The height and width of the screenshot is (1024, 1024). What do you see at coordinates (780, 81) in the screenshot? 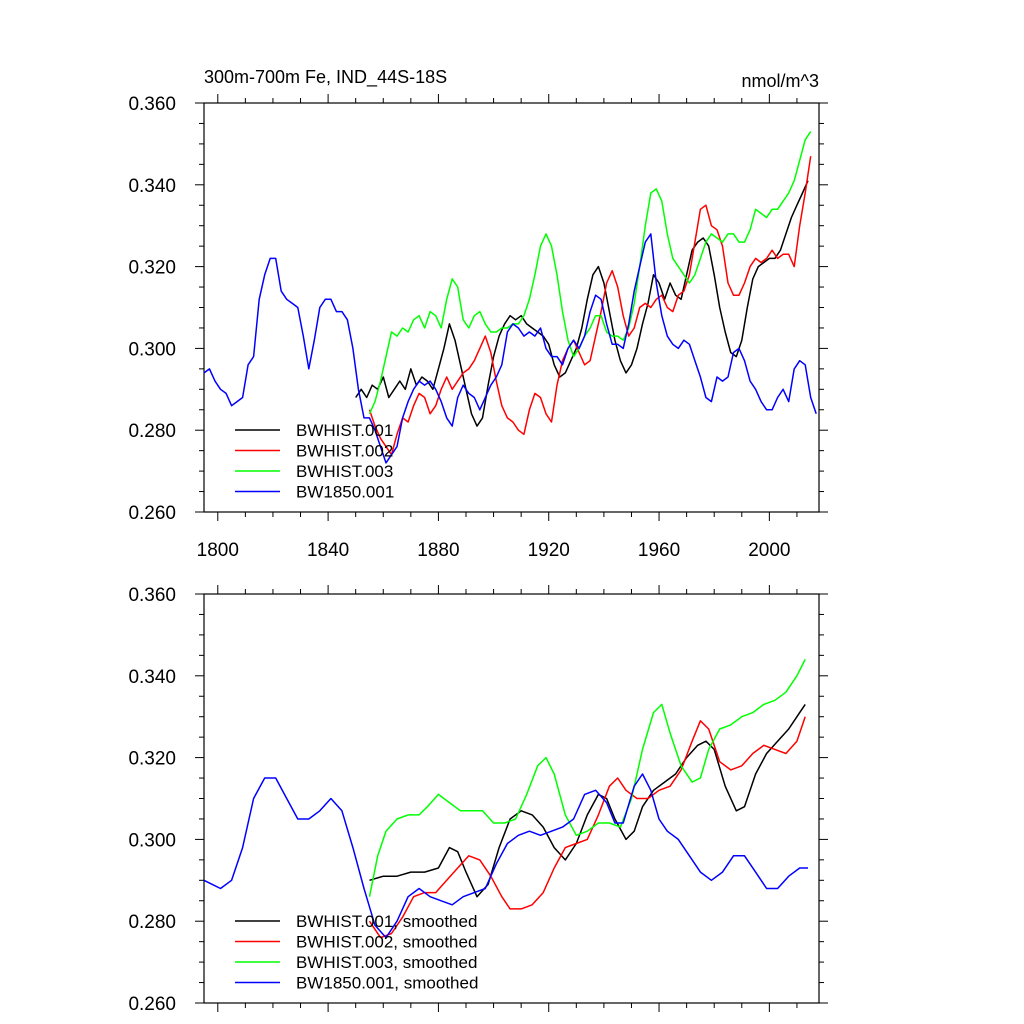
I see `units-label: nmol/m^3` at bounding box center [780, 81].